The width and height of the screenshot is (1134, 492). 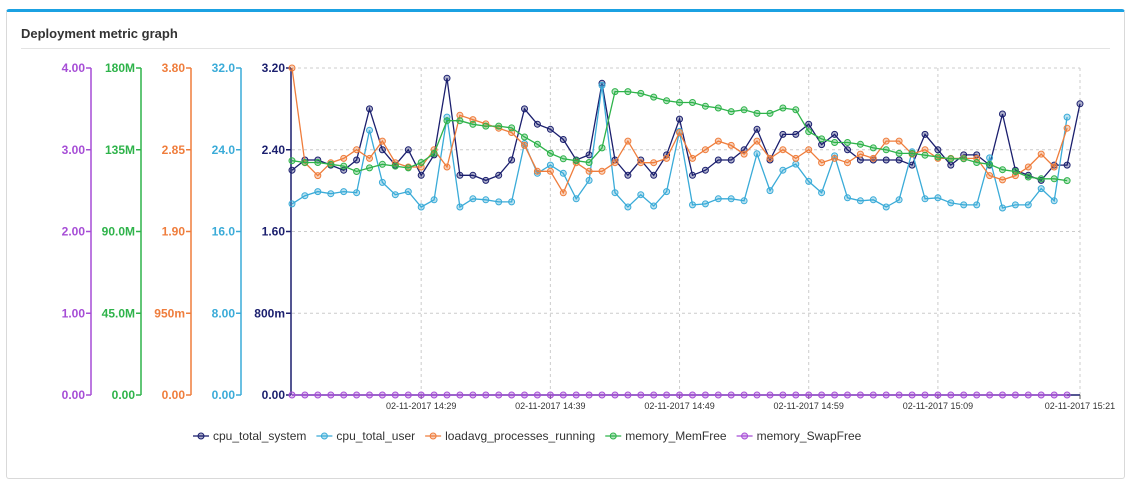 What do you see at coordinates (224, 232) in the screenshot?
I see `y-tick-label: 16.0` at bounding box center [224, 232].